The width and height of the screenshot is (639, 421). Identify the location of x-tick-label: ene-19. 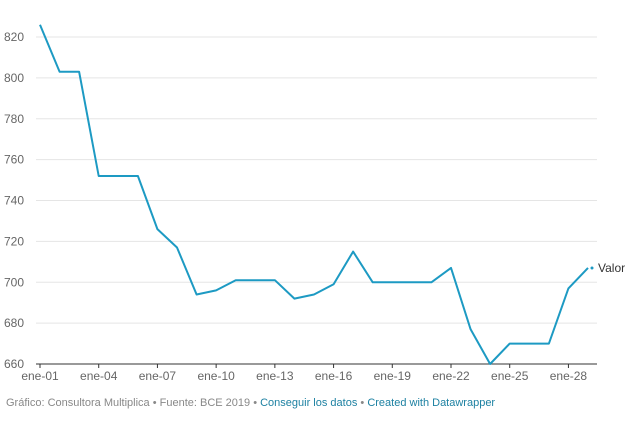
(393, 376).